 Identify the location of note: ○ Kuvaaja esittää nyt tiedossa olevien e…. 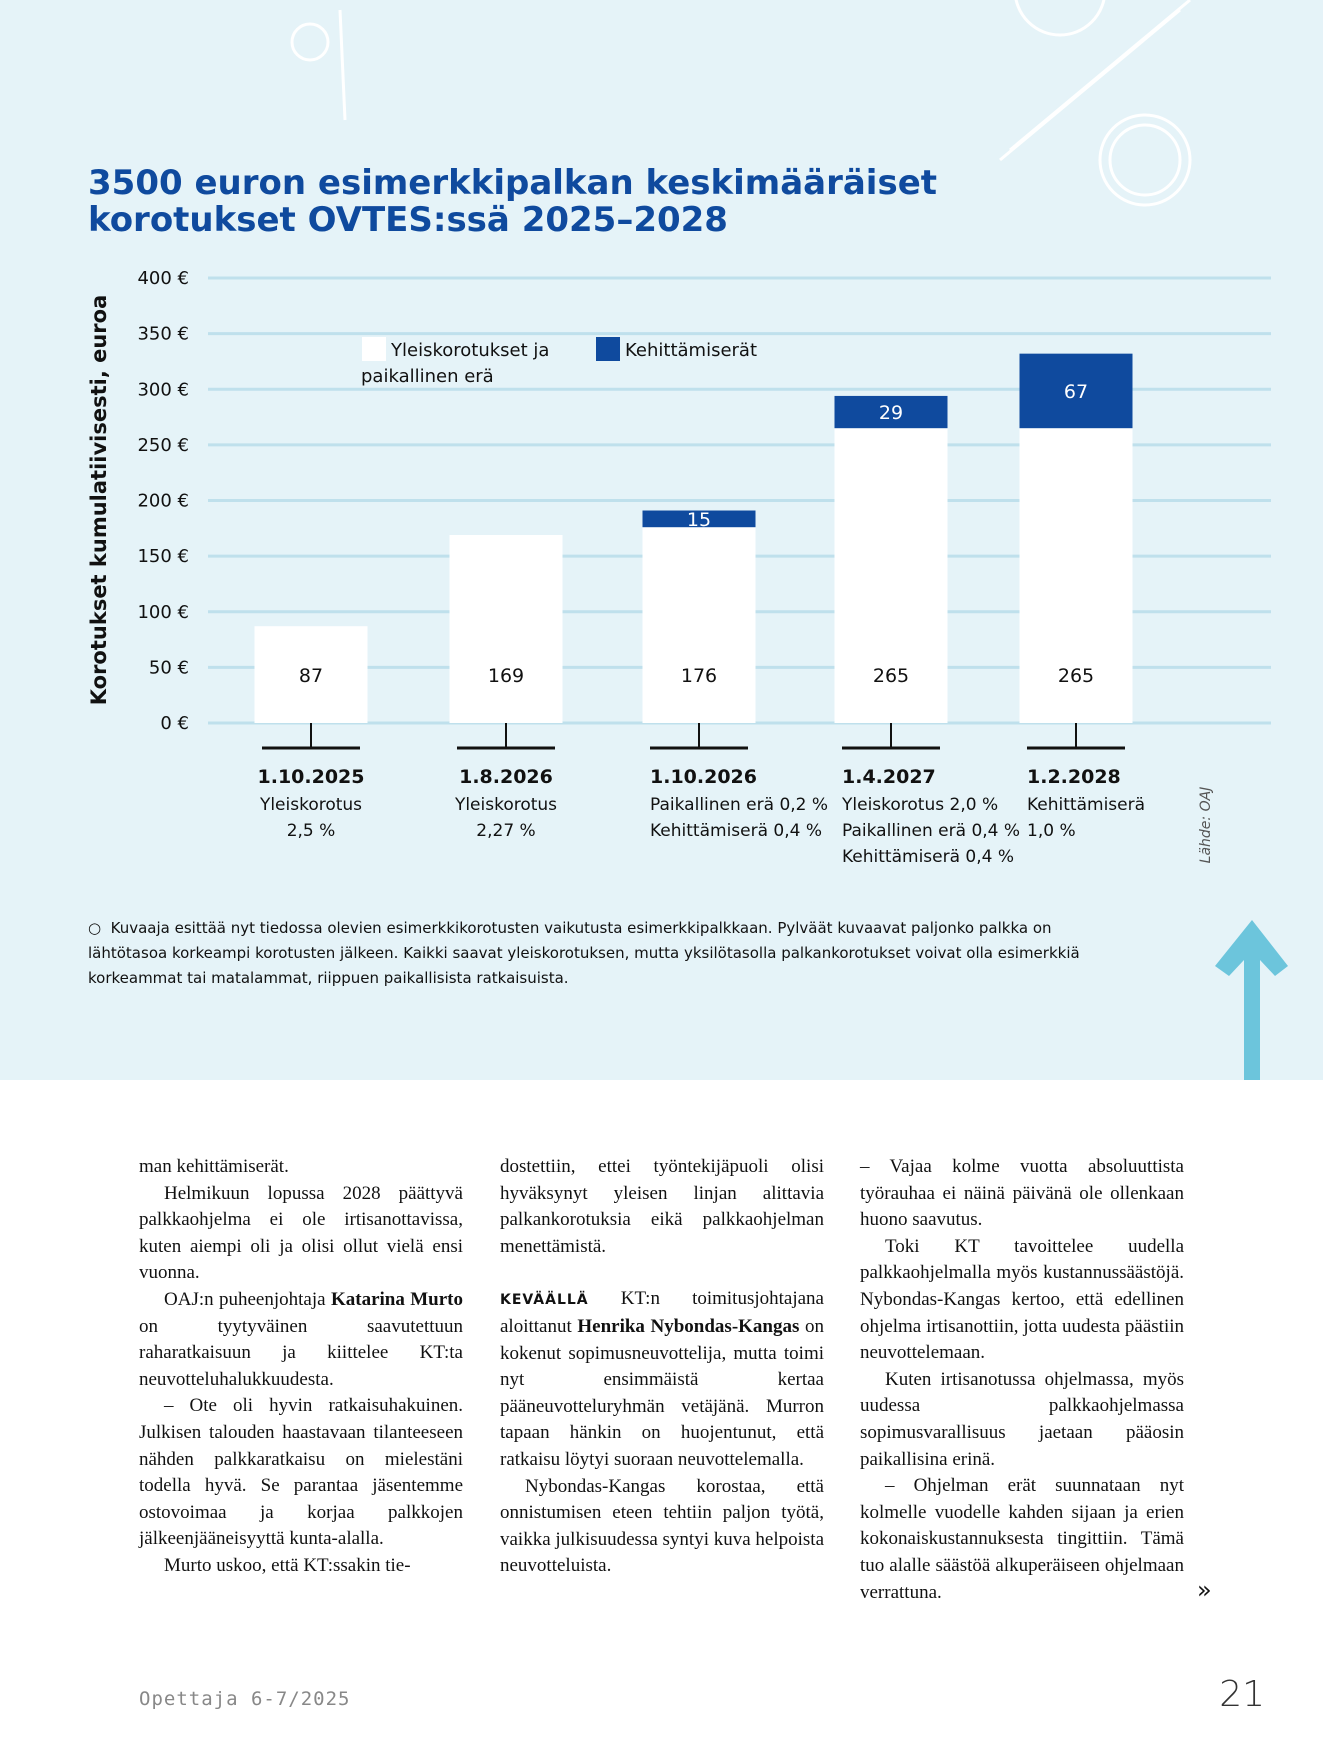
(584, 953).